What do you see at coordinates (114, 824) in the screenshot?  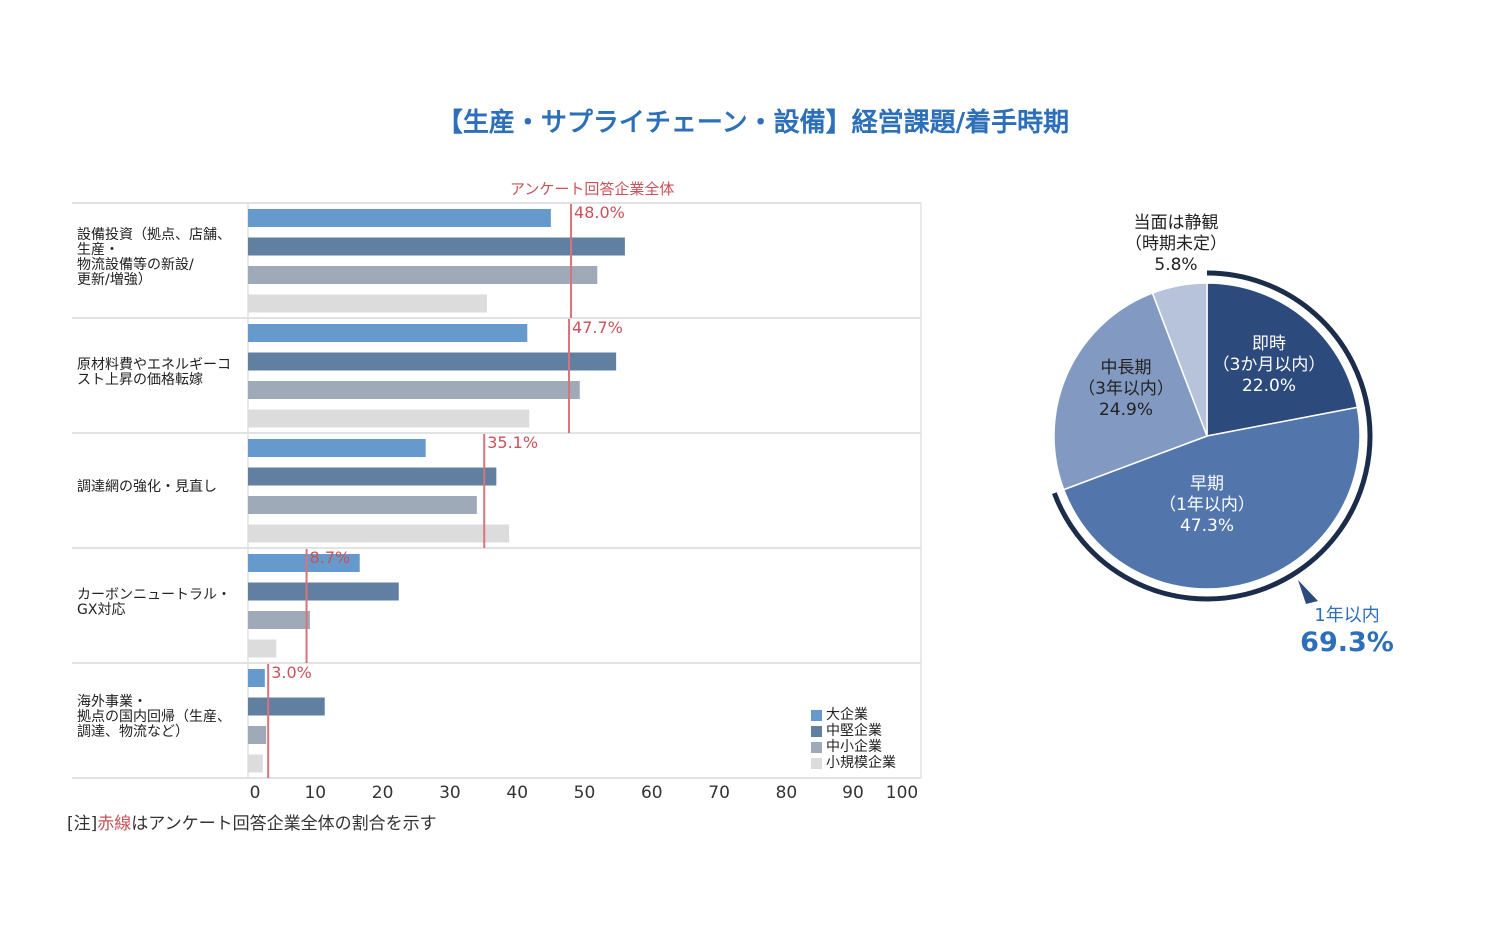 I see `footnote-red-term: 赤線` at bounding box center [114, 824].